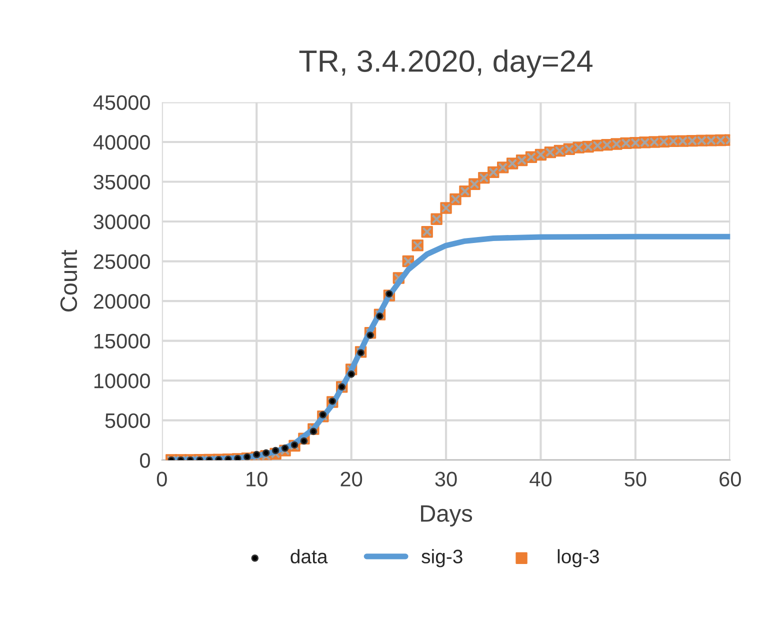  Describe the element at coordinates (122, 301) in the screenshot. I see `y-tick-label: 20000` at that location.